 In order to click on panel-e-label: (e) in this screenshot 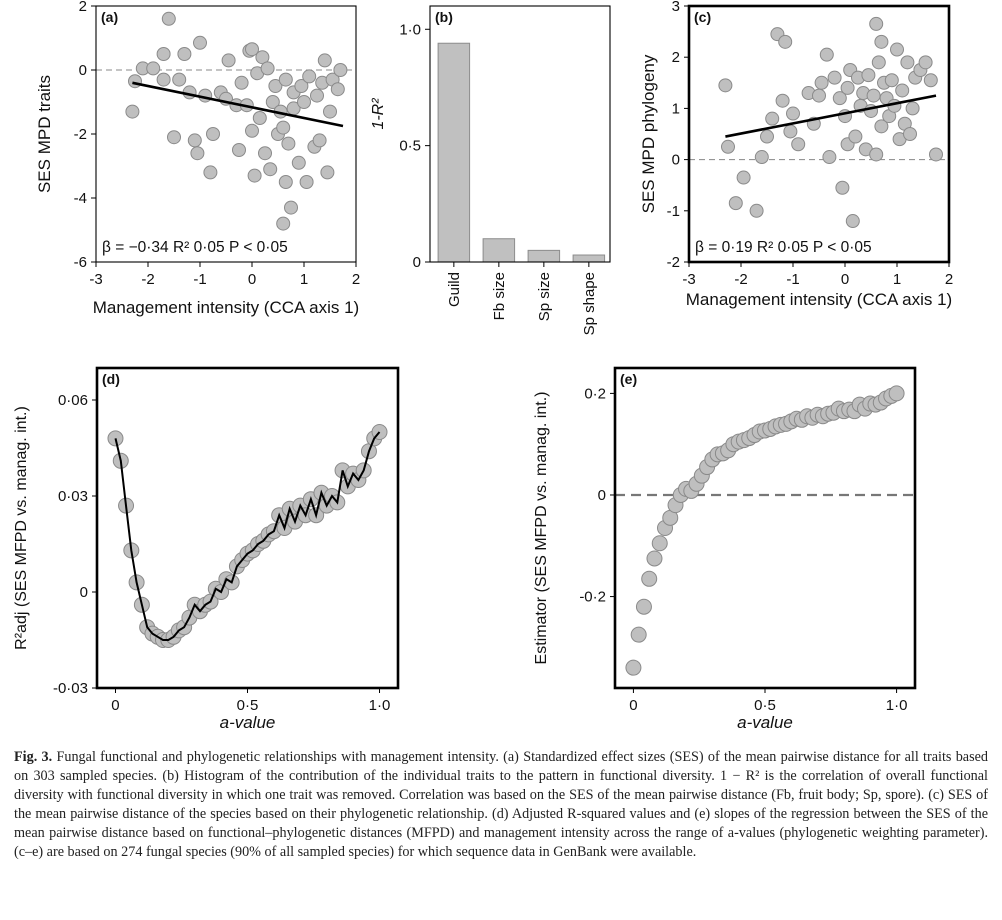, I will do `click(628, 379)`.